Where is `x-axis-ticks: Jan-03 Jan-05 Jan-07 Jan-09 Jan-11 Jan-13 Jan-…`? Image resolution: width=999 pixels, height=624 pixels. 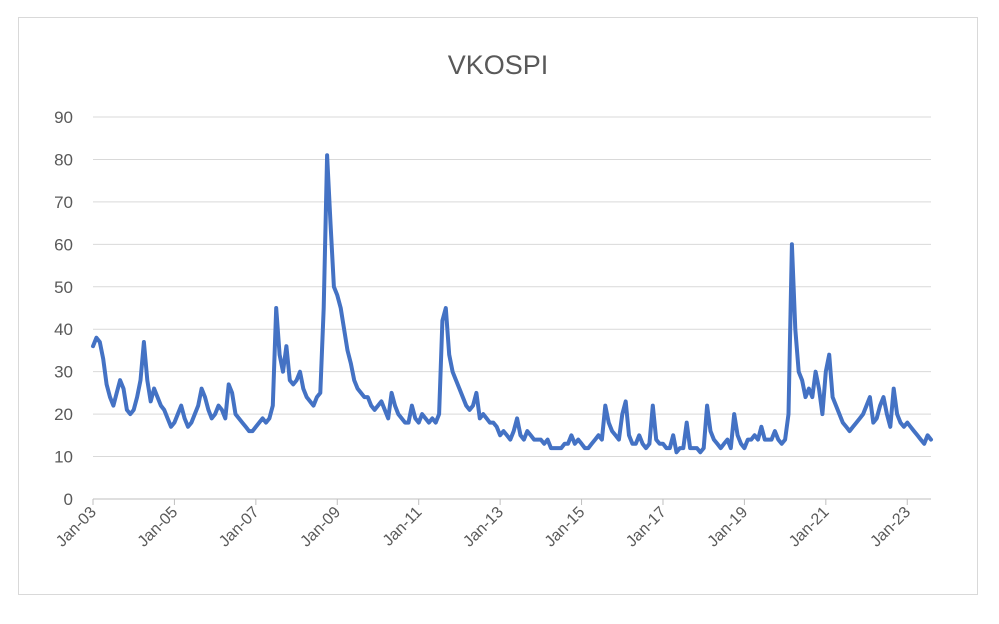
x-axis-ticks: Jan-03 Jan-05 Jan-07 Jan-09 Jan-11 Jan-13 Jan-… is located at coordinates (483, 524).